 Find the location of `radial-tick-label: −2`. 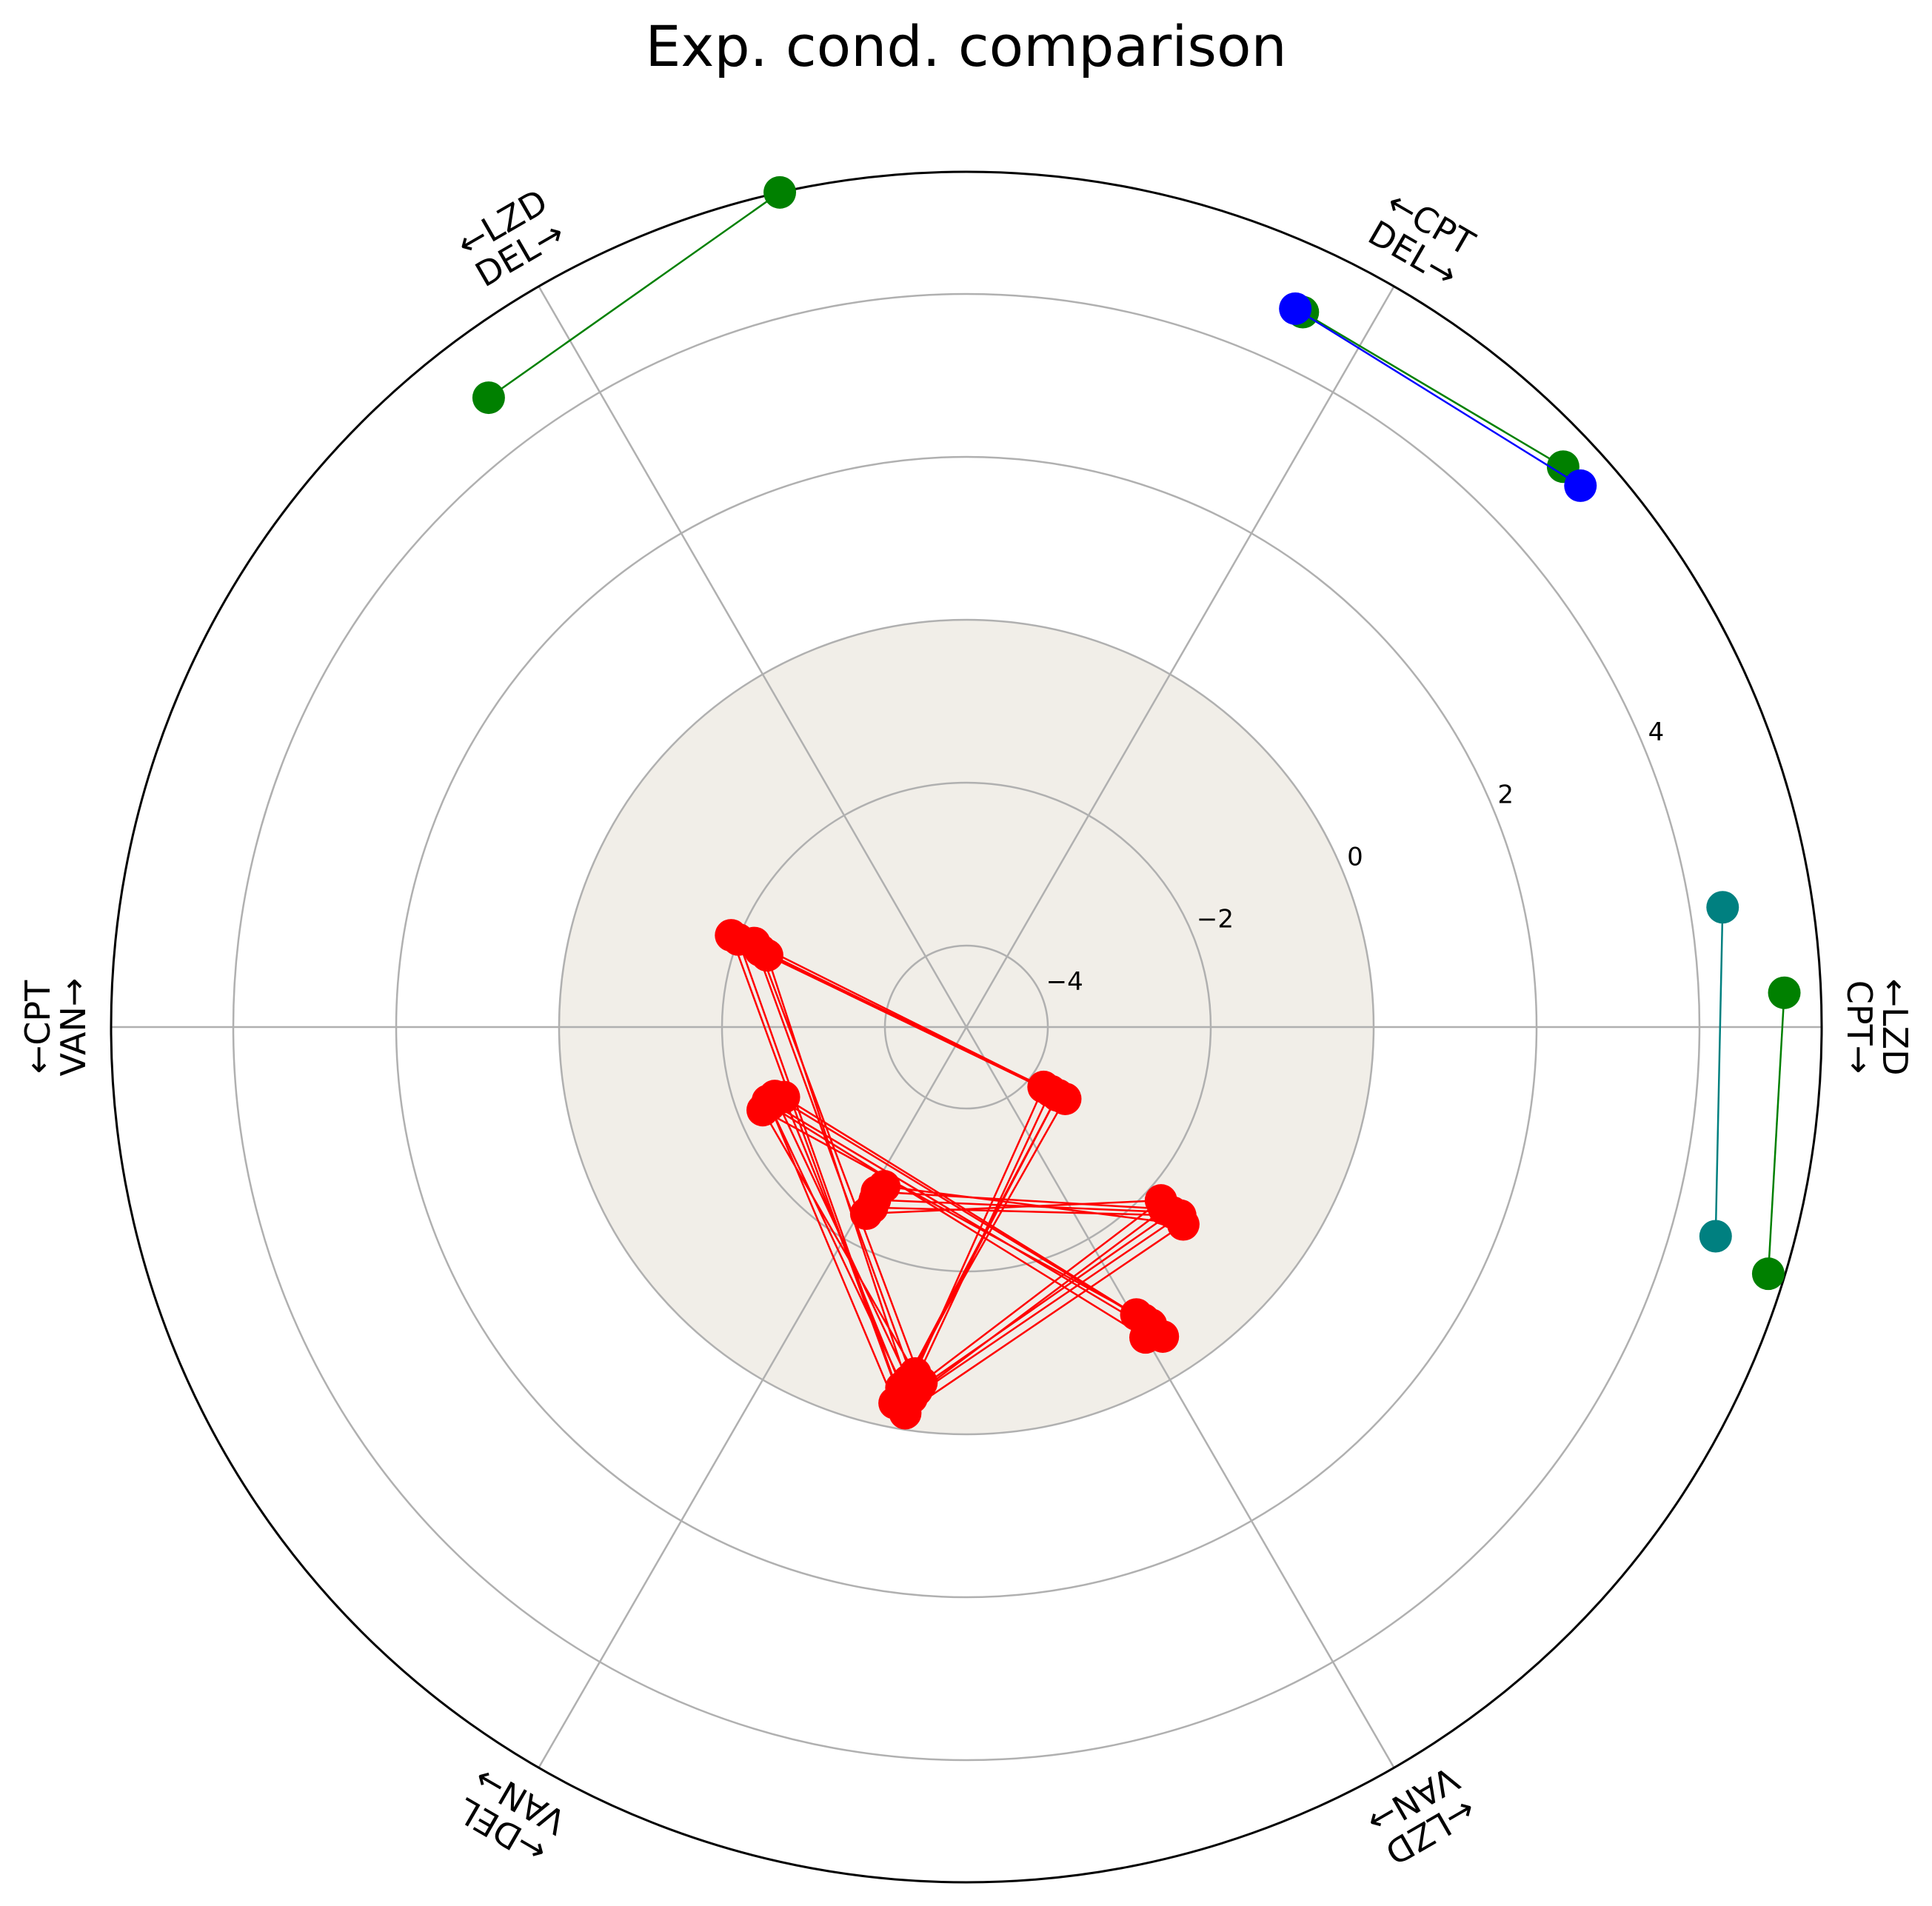

radial-tick-label: −2 is located at coordinates (1215, 920).